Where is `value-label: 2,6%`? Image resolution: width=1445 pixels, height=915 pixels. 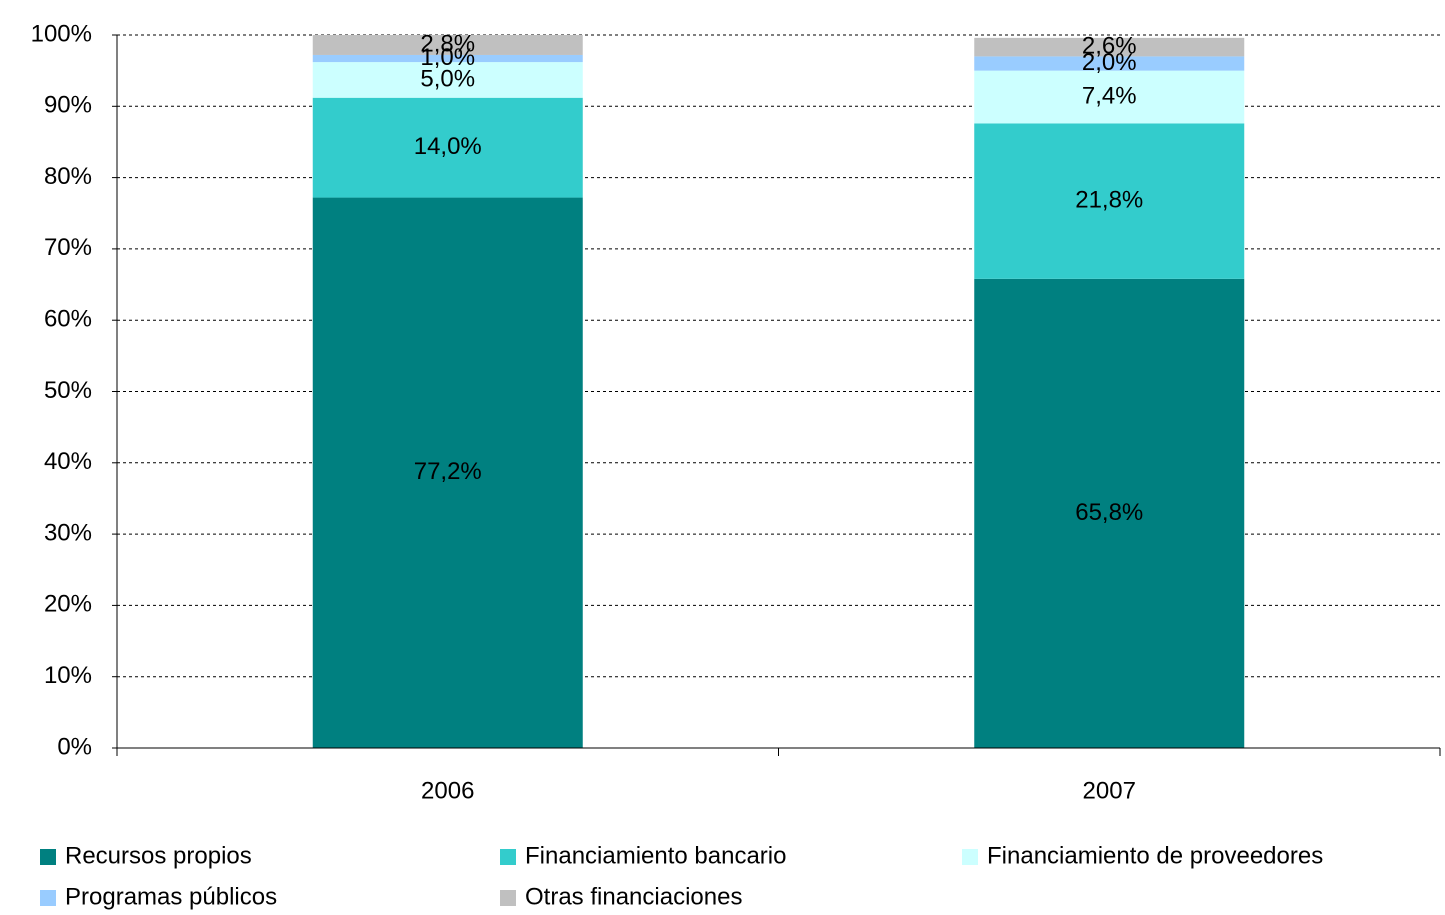
value-label: 2,6% is located at coordinates (1109, 45).